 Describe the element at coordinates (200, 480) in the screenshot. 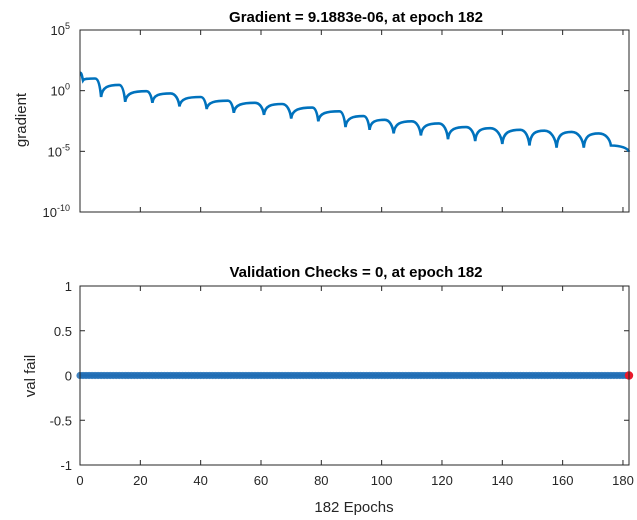

I see `validation-x-tick-label-2: 40` at that location.